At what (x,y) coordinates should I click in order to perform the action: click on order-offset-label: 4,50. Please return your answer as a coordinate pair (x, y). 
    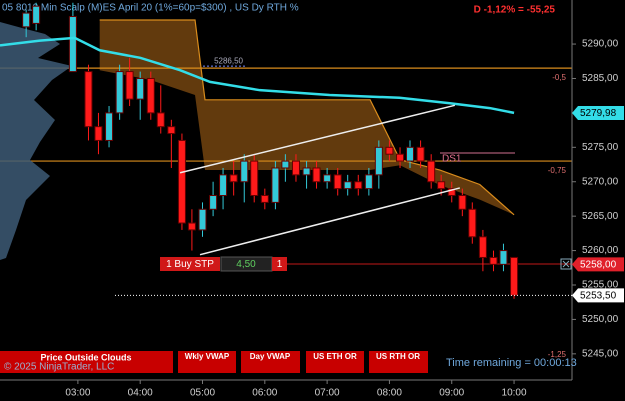
    Looking at the image, I should click on (246, 264).